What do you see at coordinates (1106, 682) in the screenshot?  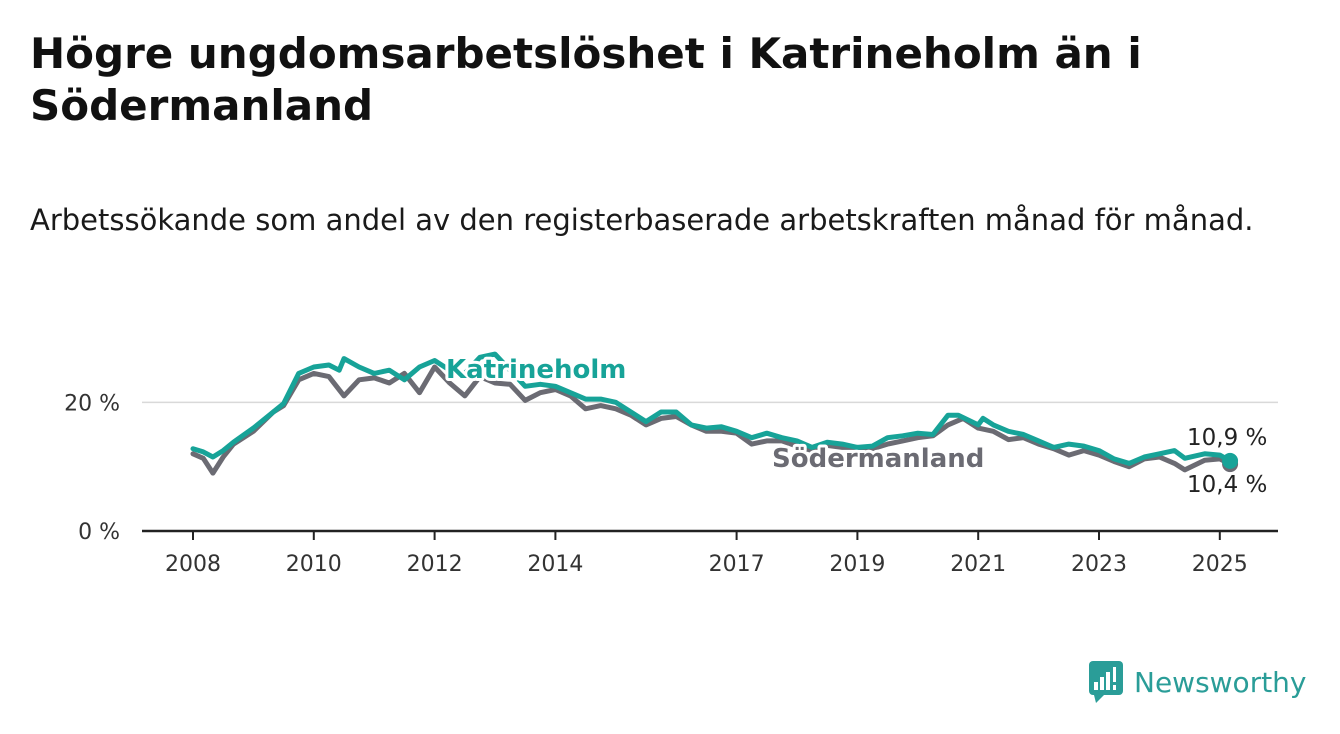 I see `newsworthy-logo-icon` at bounding box center [1106, 682].